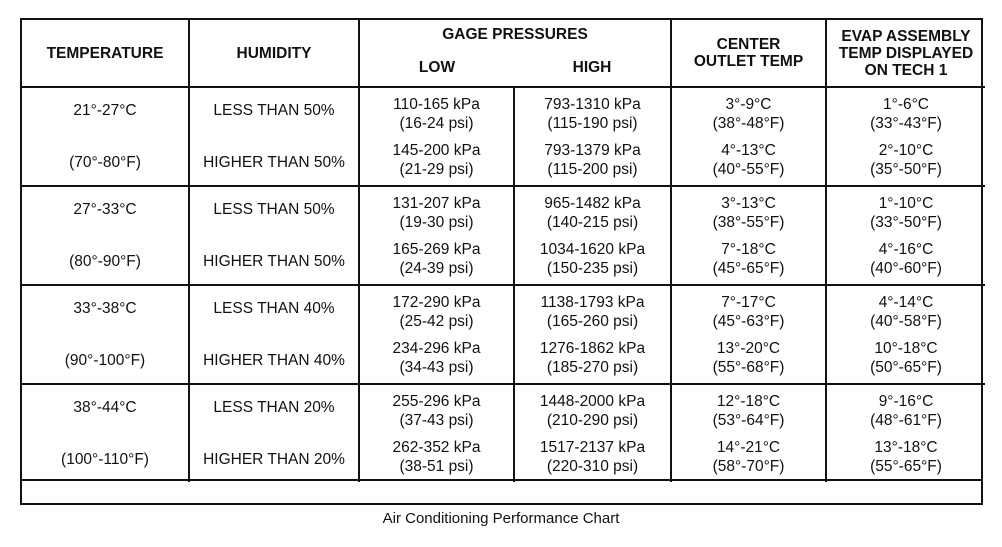  I want to click on center-outlet-temp-cell-value: 4°-13°C, so click(748, 150).